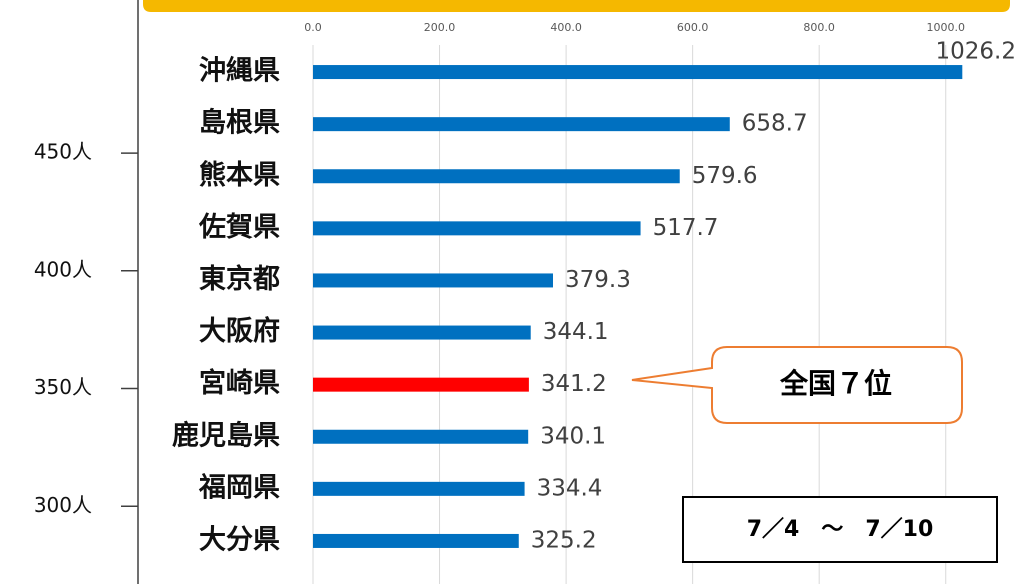 The width and height of the screenshot is (1020, 584). Describe the element at coordinates (725, 176) in the screenshot. I see `value-label: 579.6` at that location.